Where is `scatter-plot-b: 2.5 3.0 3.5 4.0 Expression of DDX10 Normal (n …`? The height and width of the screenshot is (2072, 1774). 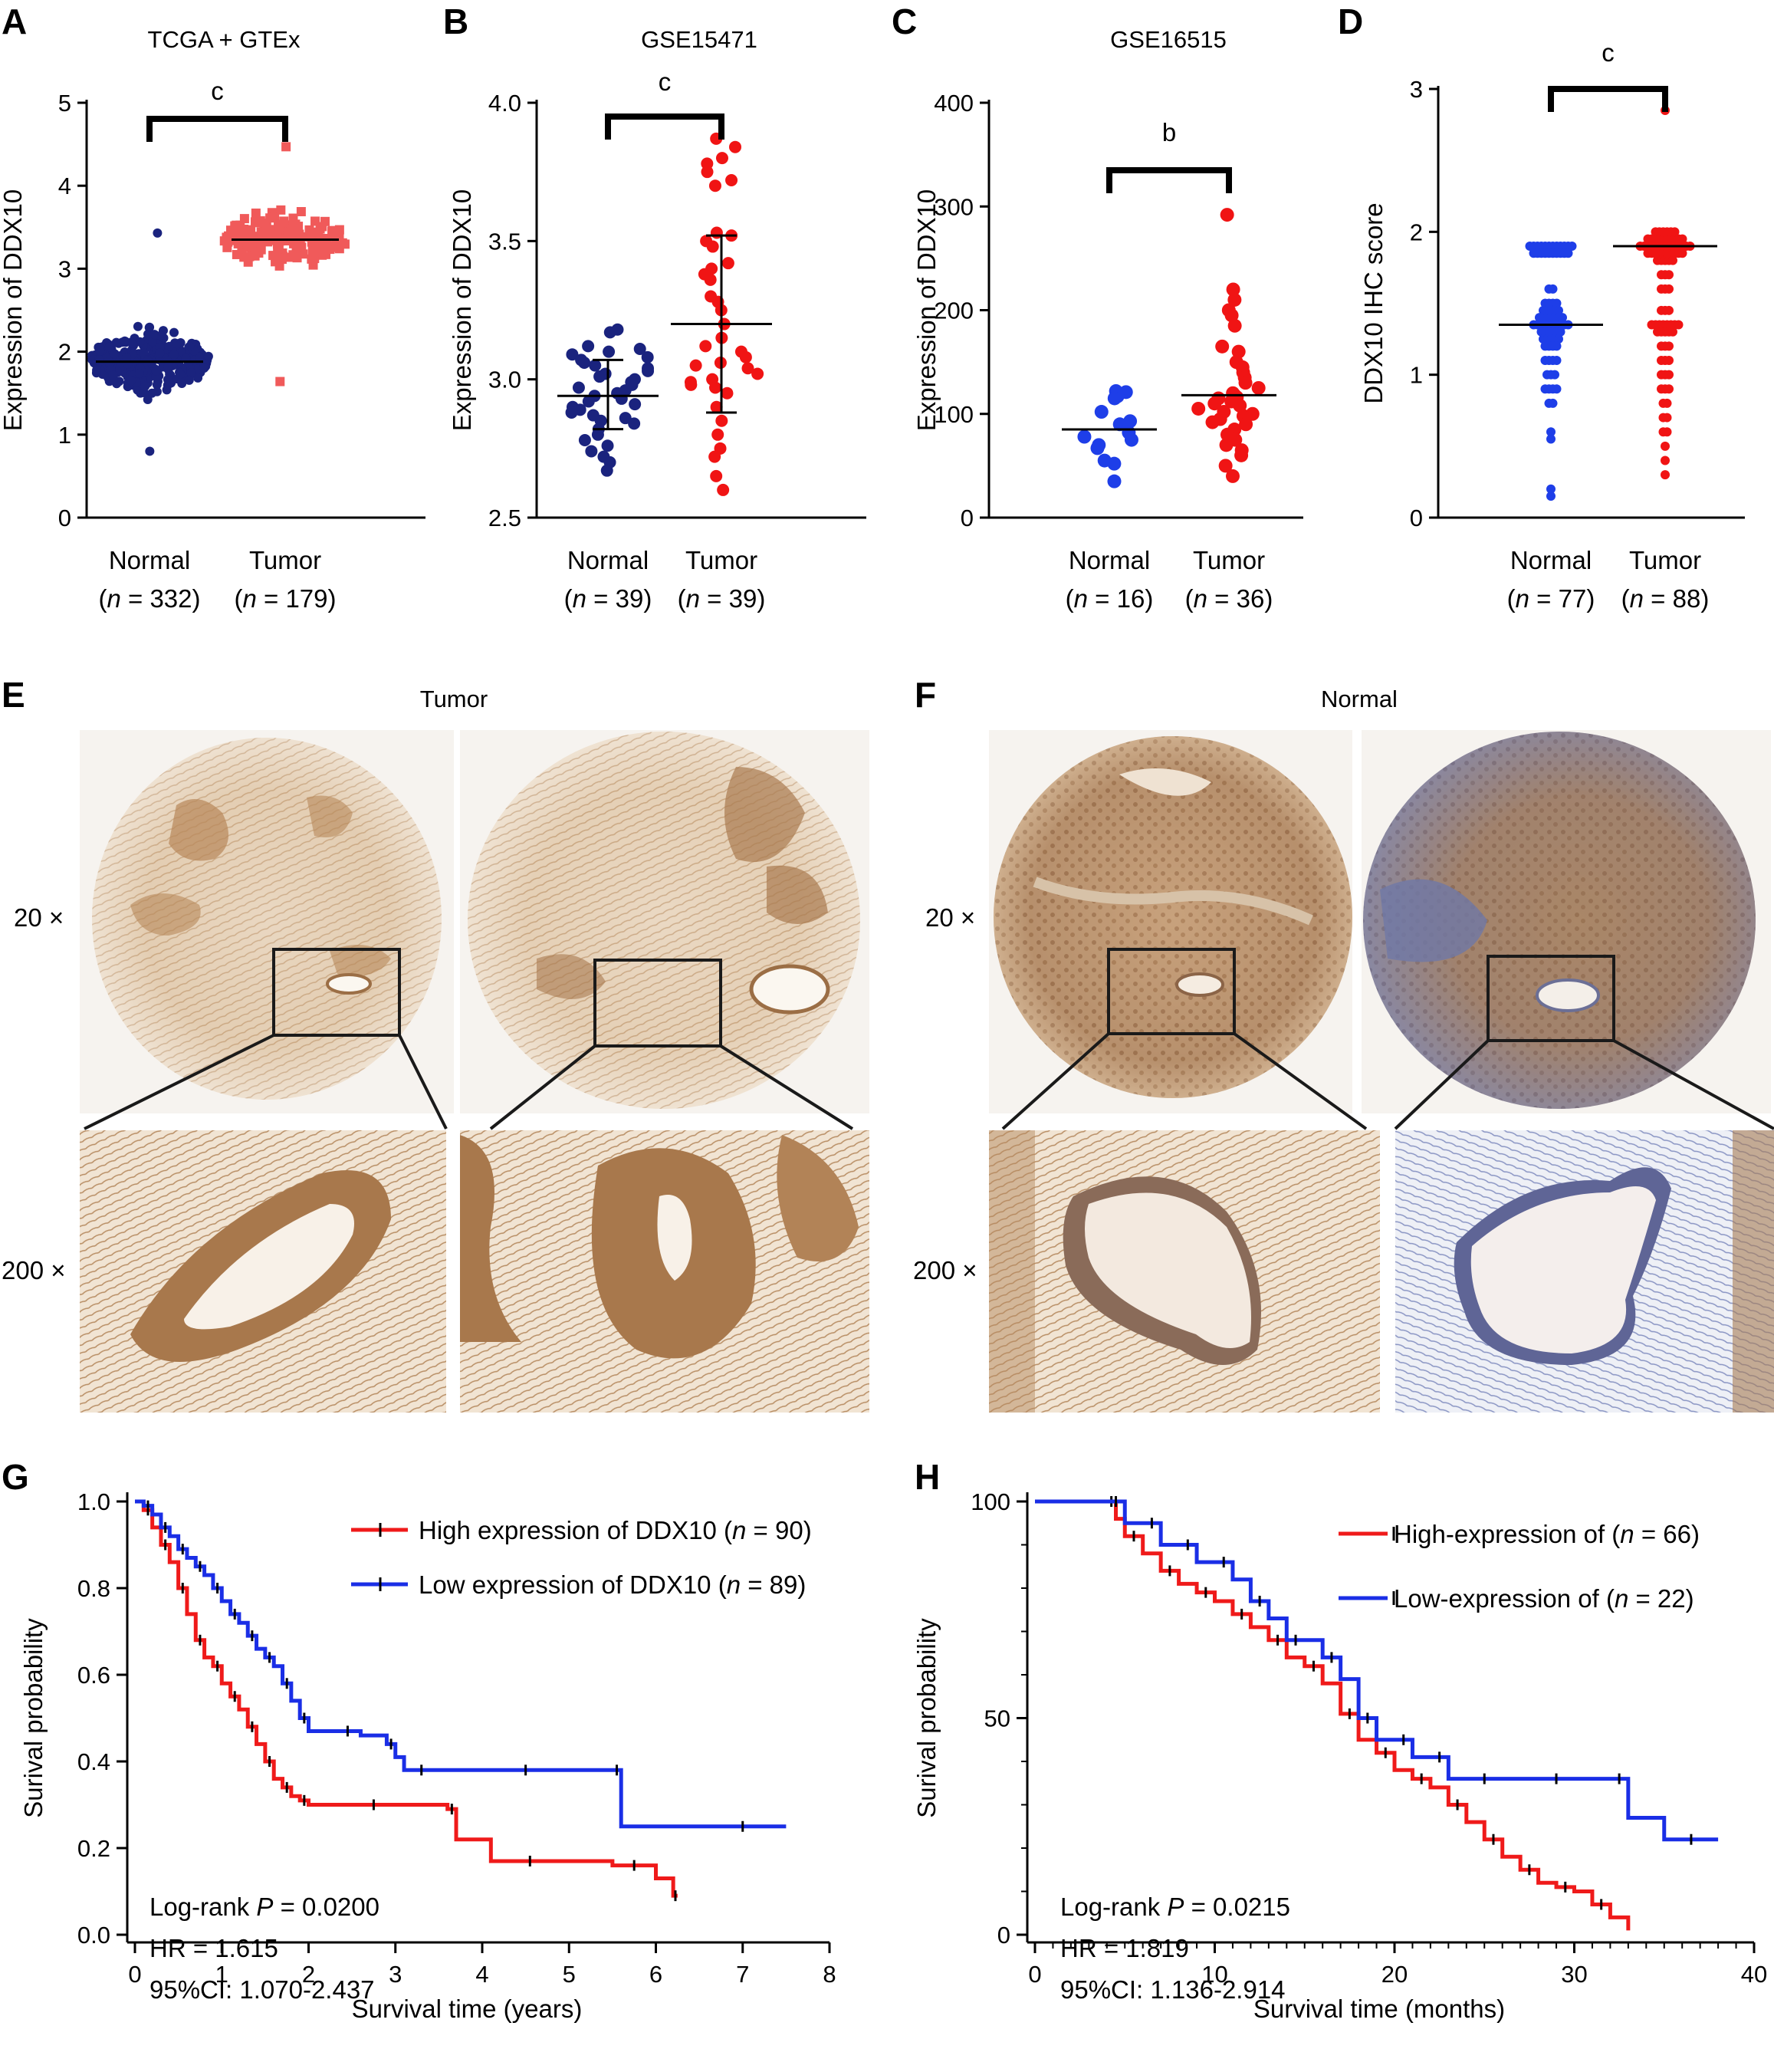 scatter-plot-b: 2.5 3.0 3.5 4.0 Expression of DDX10 Normal (n … is located at coordinates (657, 340).